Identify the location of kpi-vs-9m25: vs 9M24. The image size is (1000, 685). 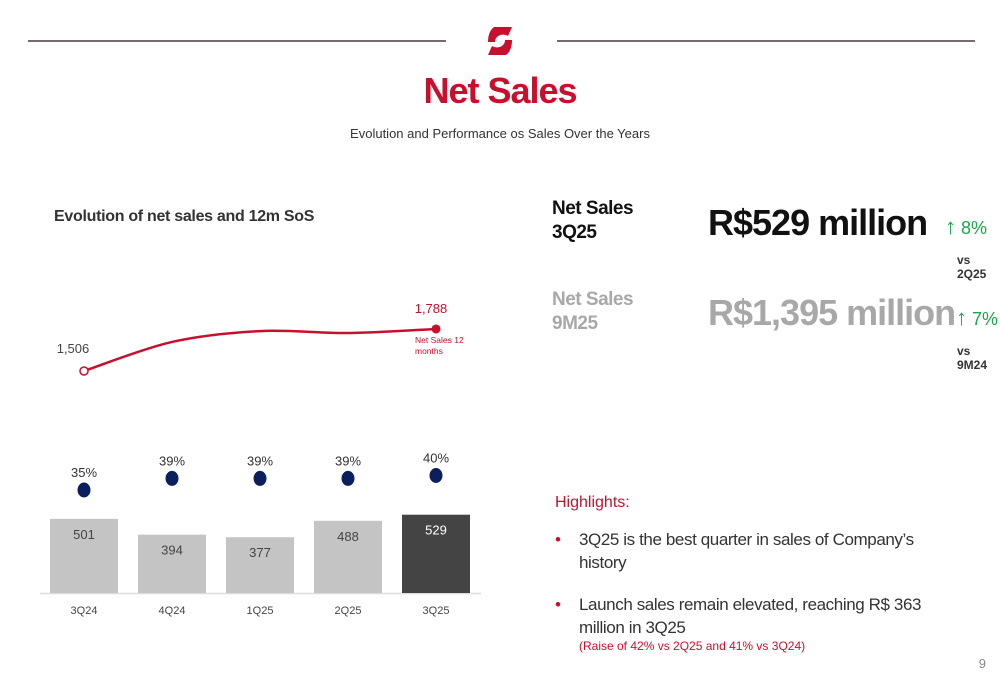
(972, 358).